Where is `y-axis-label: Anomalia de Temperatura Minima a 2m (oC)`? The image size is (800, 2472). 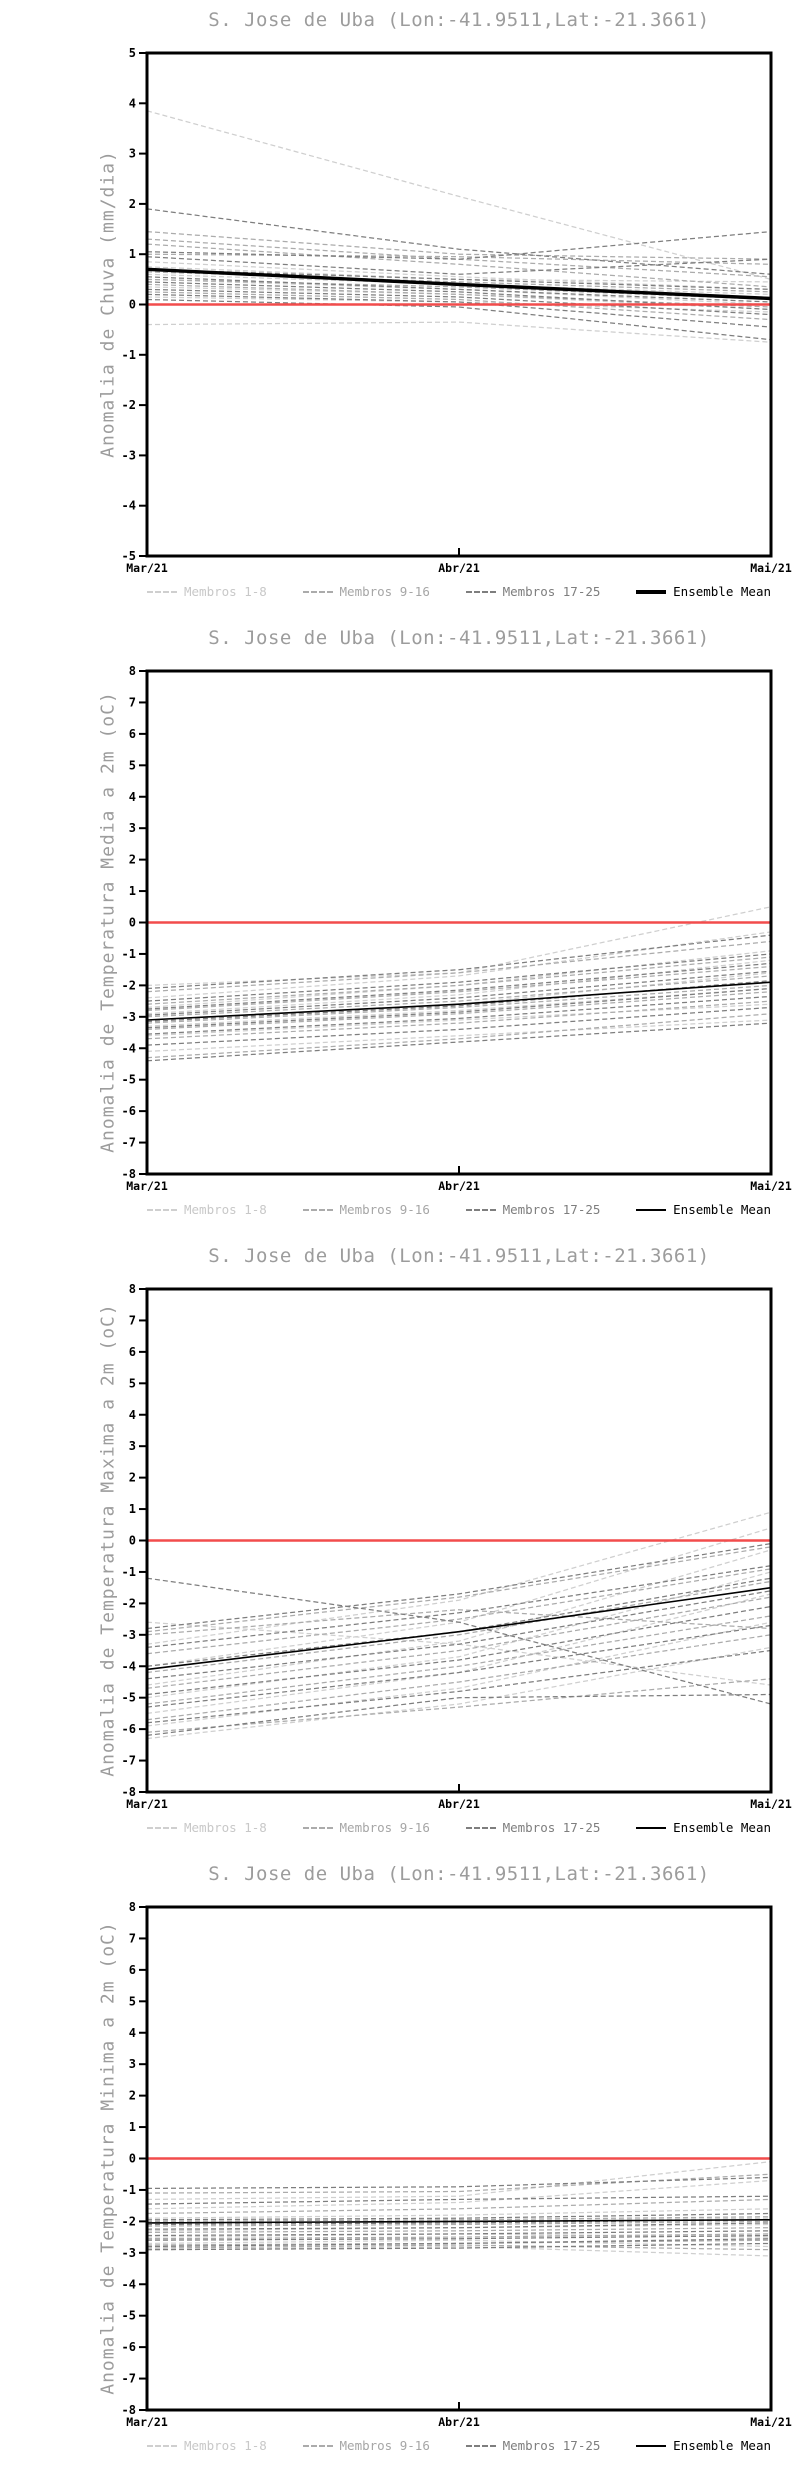 y-axis-label: Anomalia de Temperatura Minima a 2m (oC) is located at coordinates (108, 2158).